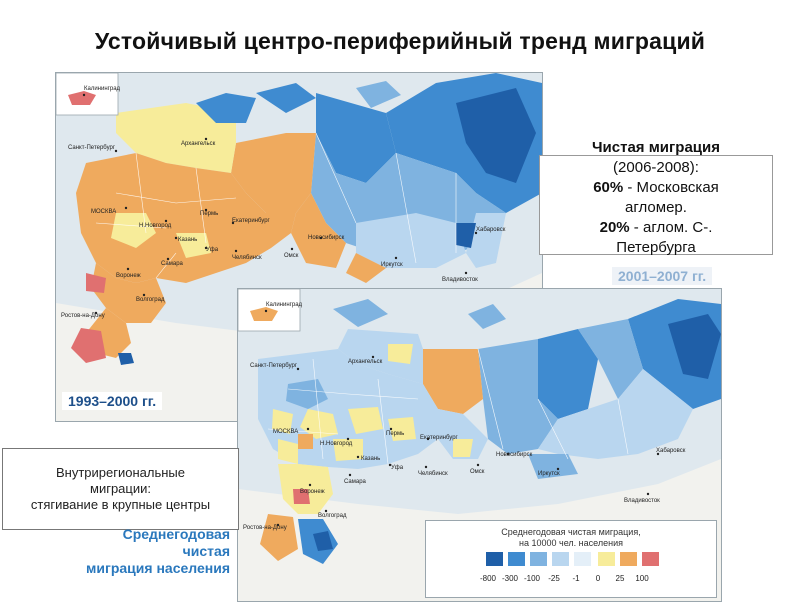 Image resolution: width=800 pixels, height=602 pixels. What do you see at coordinates (554, 578) in the screenshot?
I see `legend-tick: -25` at bounding box center [554, 578].